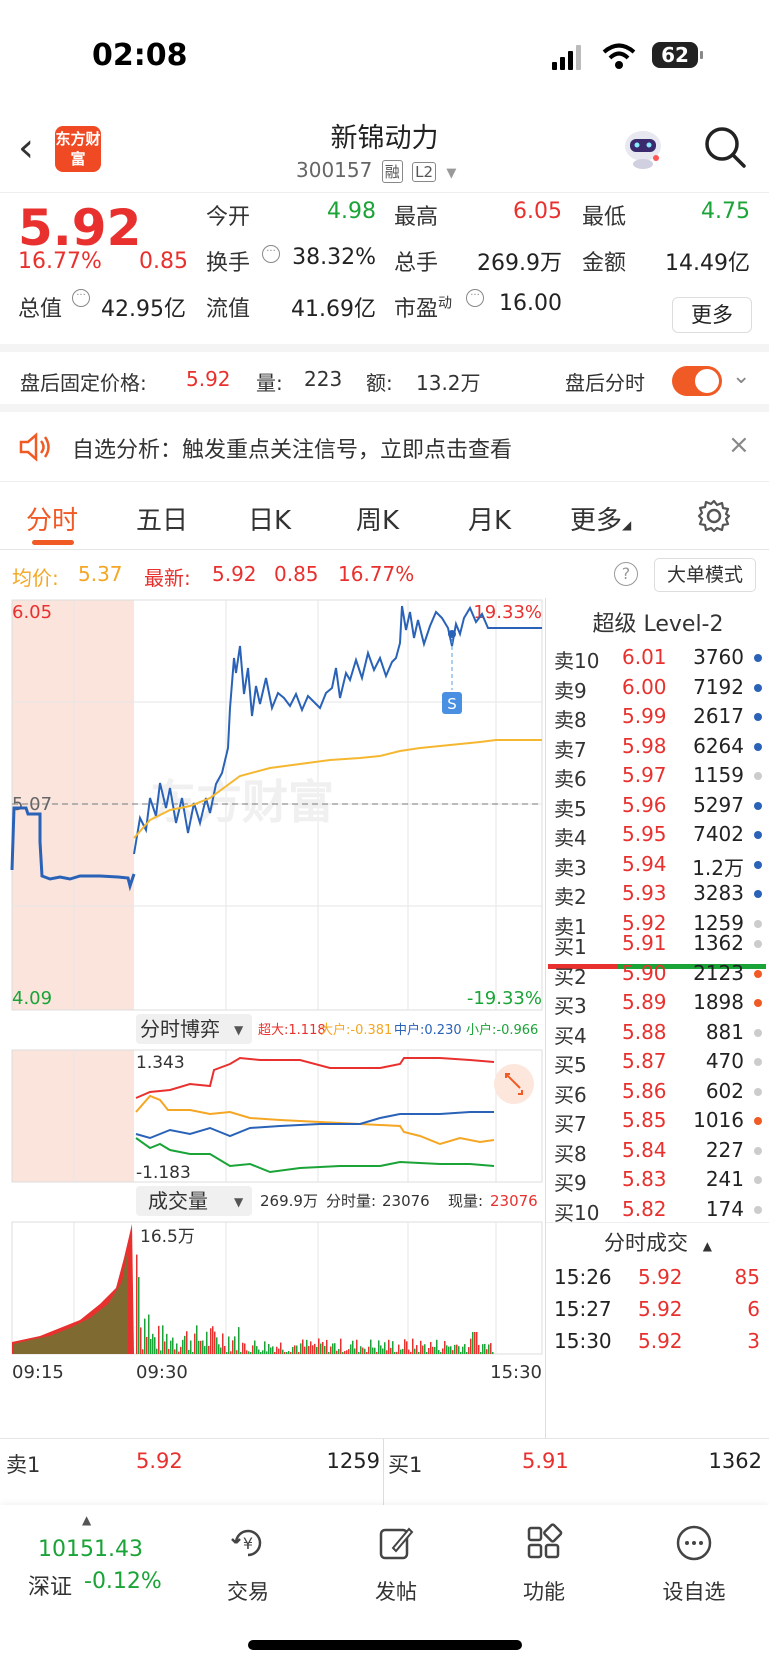 This screenshot has width=769, height=1665. What do you see at coordinates (657, 923) in the screenshot?
I see `ask-row: 卖1 5.92 1259` at bounding box center [657, 923].